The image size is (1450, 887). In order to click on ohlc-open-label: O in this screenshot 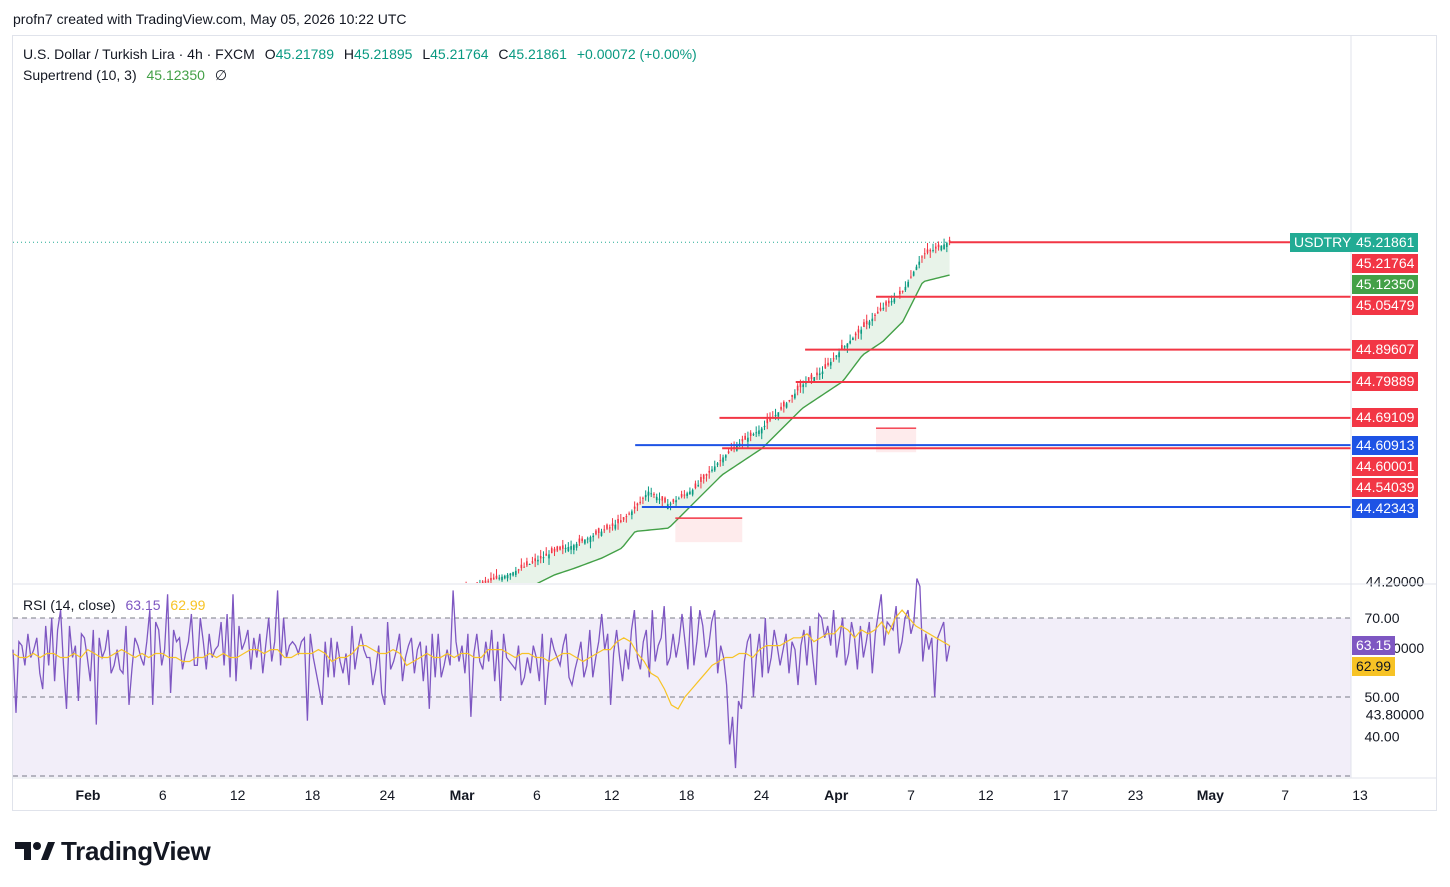, I will do `click(270, 54)`.